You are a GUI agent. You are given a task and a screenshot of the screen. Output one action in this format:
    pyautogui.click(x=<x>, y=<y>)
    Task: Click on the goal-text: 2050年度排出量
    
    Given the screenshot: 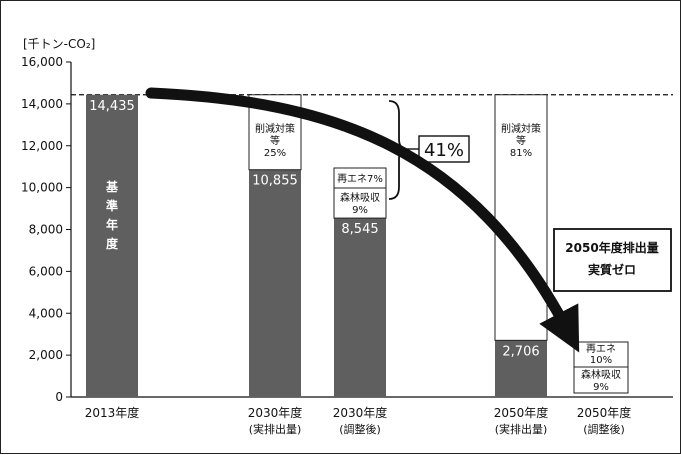 What is the action you would take?
    pyautogui.click(x=611, y=247)
    